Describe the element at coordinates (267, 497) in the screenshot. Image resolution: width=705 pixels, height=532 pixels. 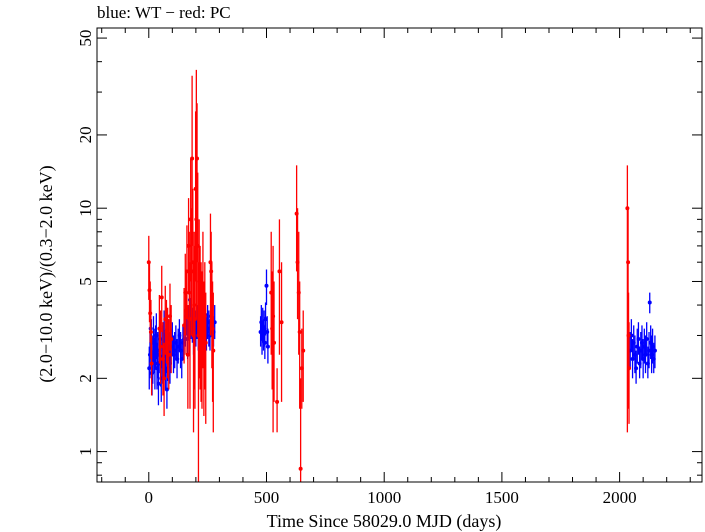
I see `x-tick-label: 500` at that location.